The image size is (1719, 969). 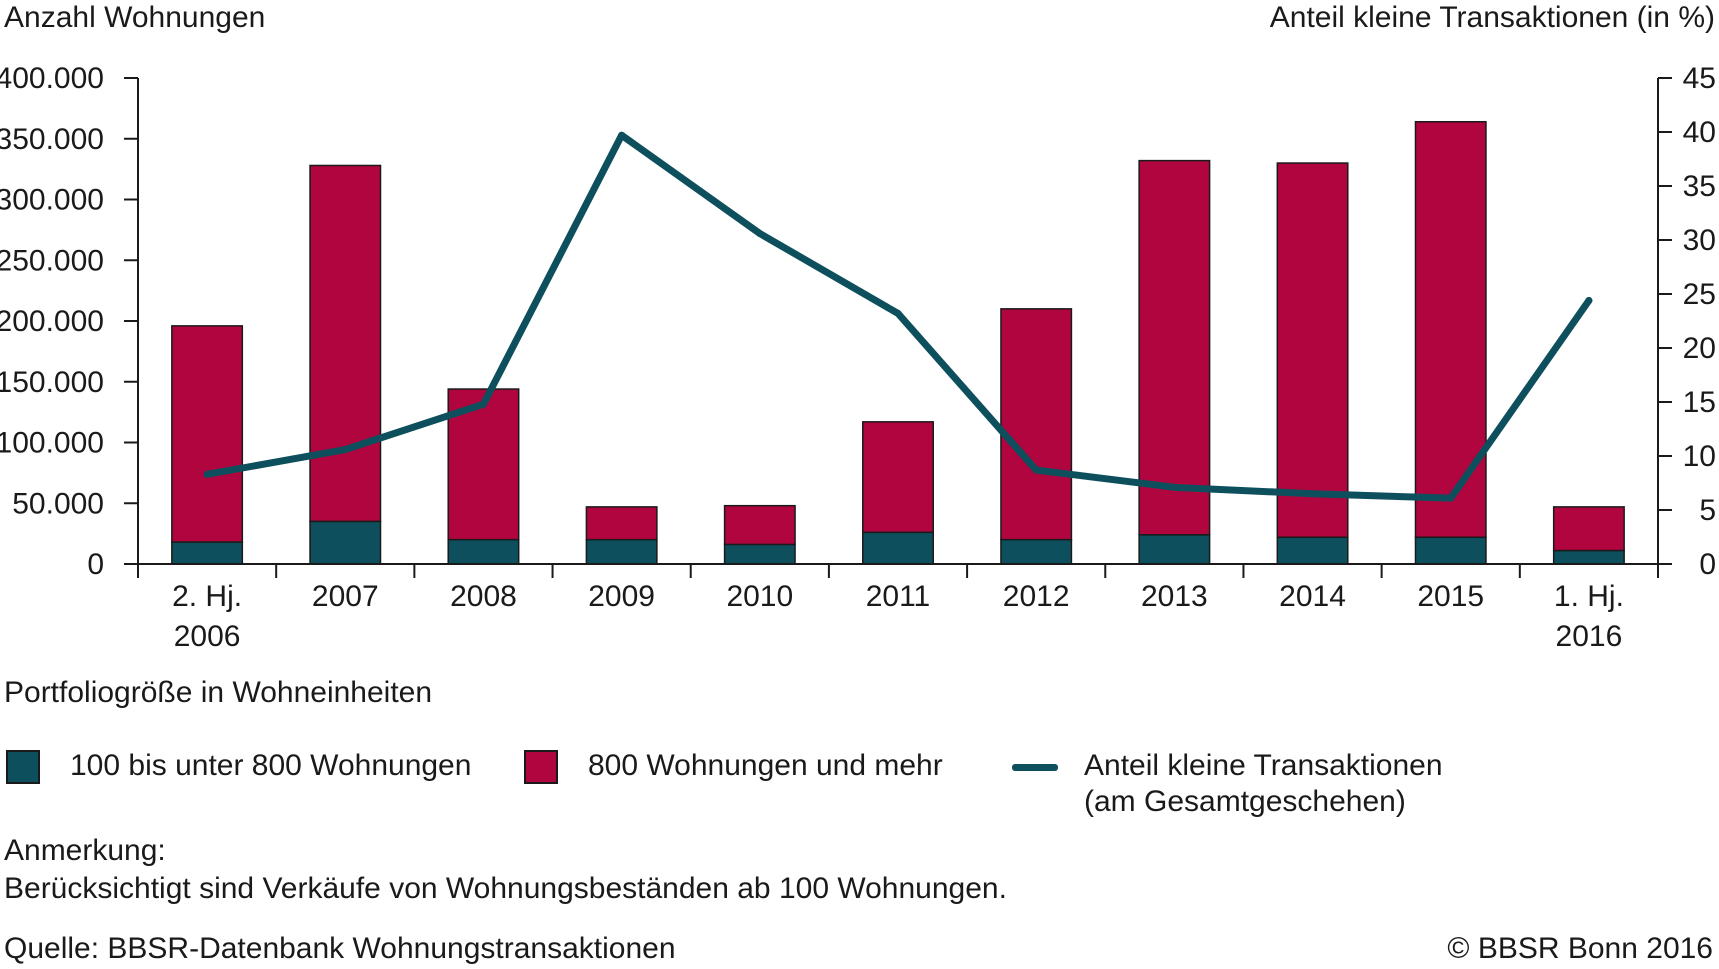 I want to click on legend-item-large: 800 Wohnungen und mehr, so click(x=733, y=766).